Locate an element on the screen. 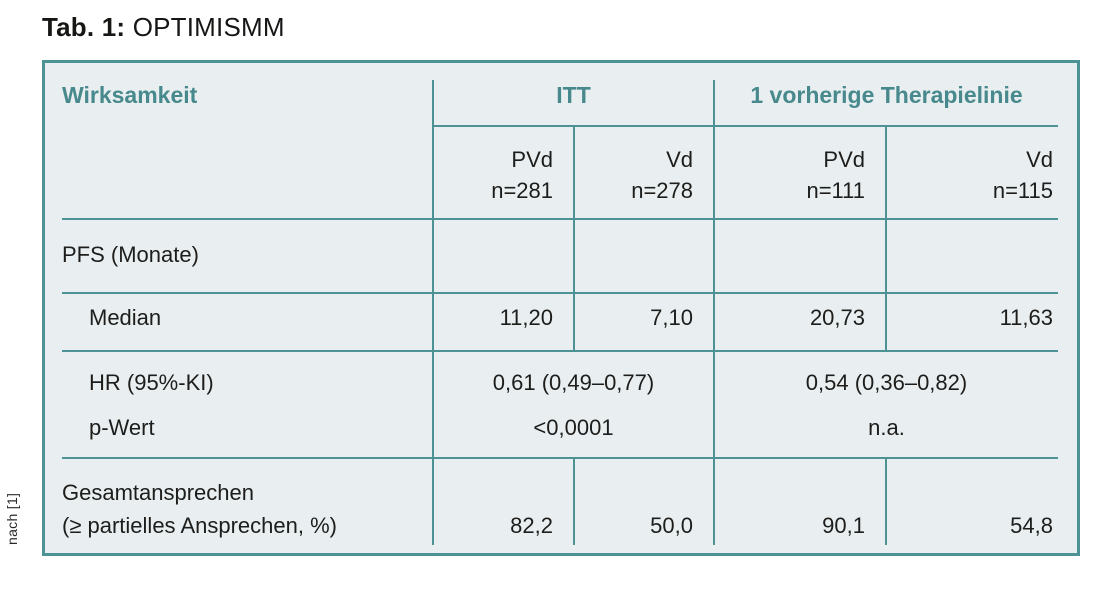 Image resolution: width=1100 pixels, height=589 pixels. orr-label-line2: (≥ partielles Ansprechen, %) is located at coordinates (199, 525).